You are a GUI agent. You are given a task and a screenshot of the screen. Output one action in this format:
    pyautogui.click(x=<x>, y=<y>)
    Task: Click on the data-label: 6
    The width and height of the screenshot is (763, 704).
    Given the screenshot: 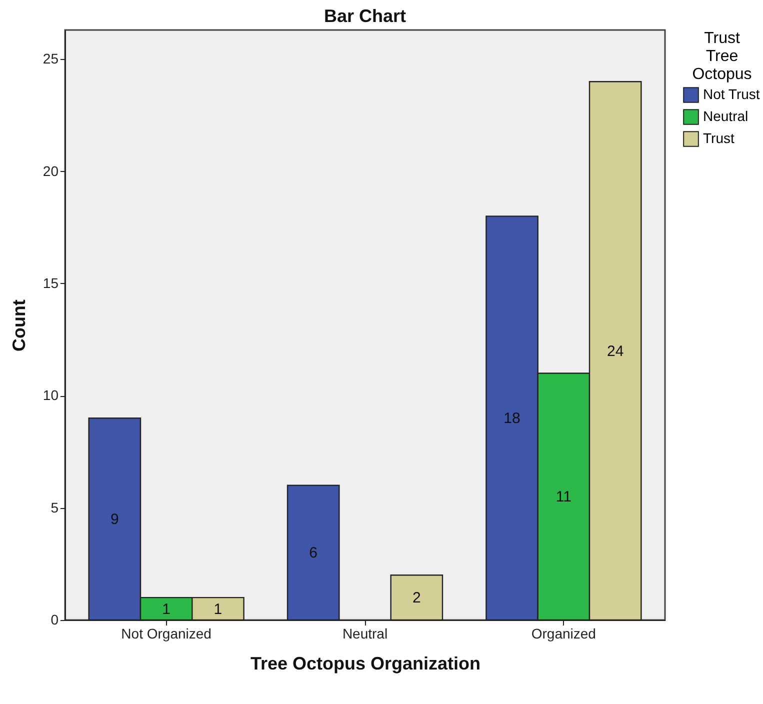 What is the action you would take?
    pyautogui.click(x=313, y=553)
    